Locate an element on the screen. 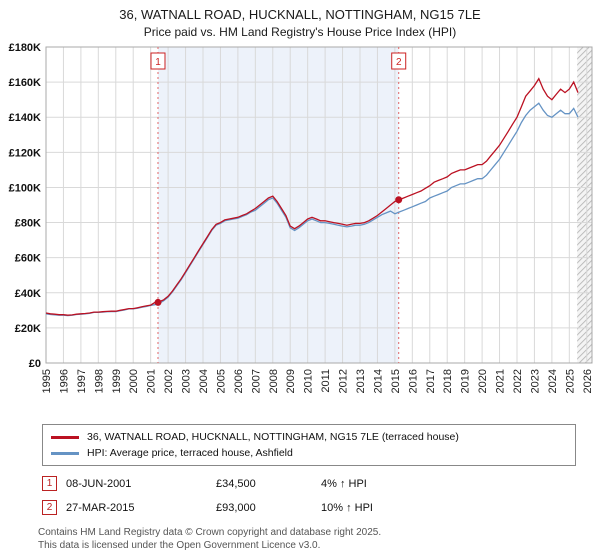 The image size is (600, 560). transaction-2-price: £93,000 is located at coordinates (236, 507).